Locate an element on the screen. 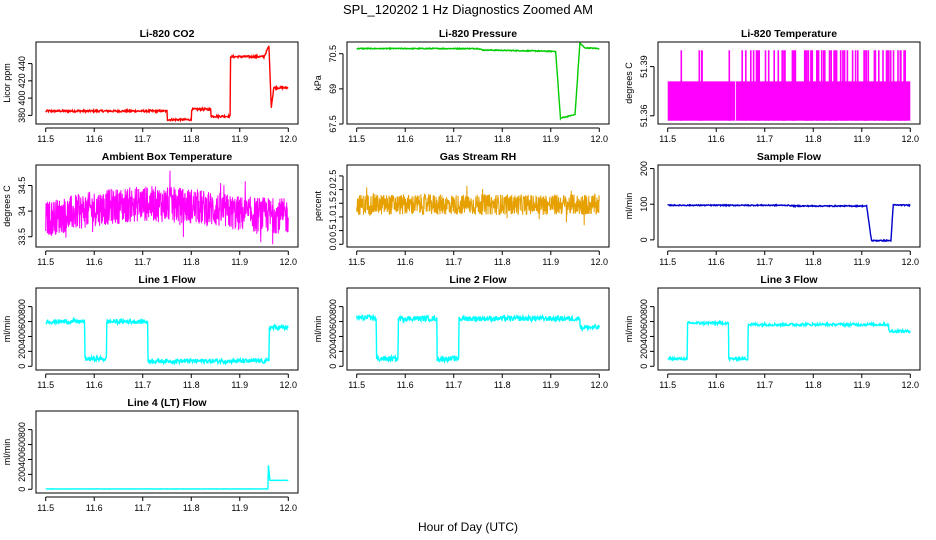  y-tick-label: 1.0 is located at coordinates (333, 217).